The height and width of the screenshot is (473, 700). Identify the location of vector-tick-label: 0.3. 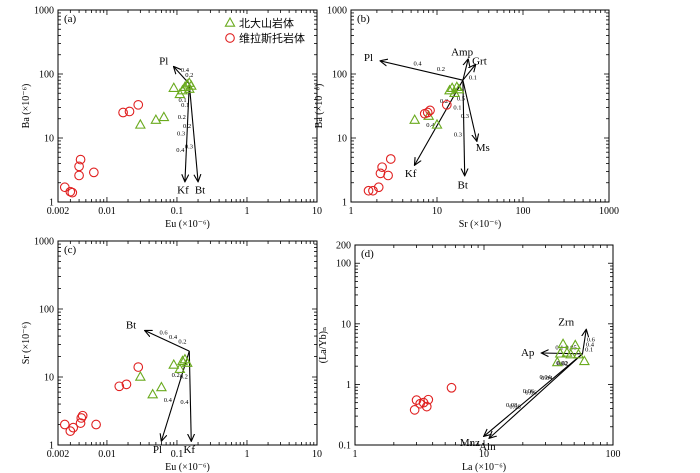
(181, 133).